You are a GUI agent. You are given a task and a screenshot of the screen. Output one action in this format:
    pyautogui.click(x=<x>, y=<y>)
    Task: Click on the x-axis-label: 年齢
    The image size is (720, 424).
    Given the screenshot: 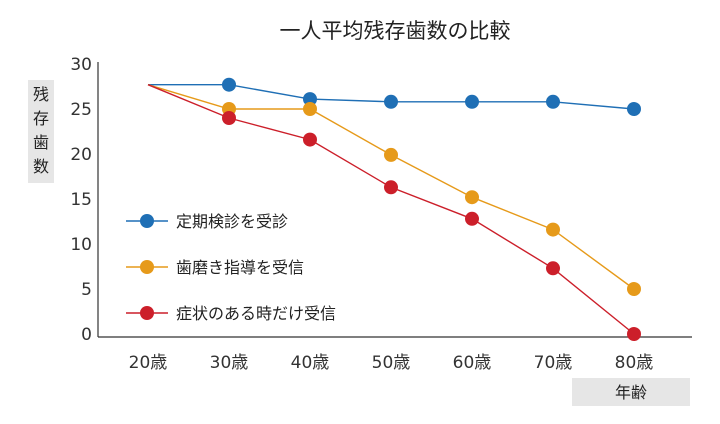 What is the action you would take?
    pyautogui.click(x=631, y=392)
    